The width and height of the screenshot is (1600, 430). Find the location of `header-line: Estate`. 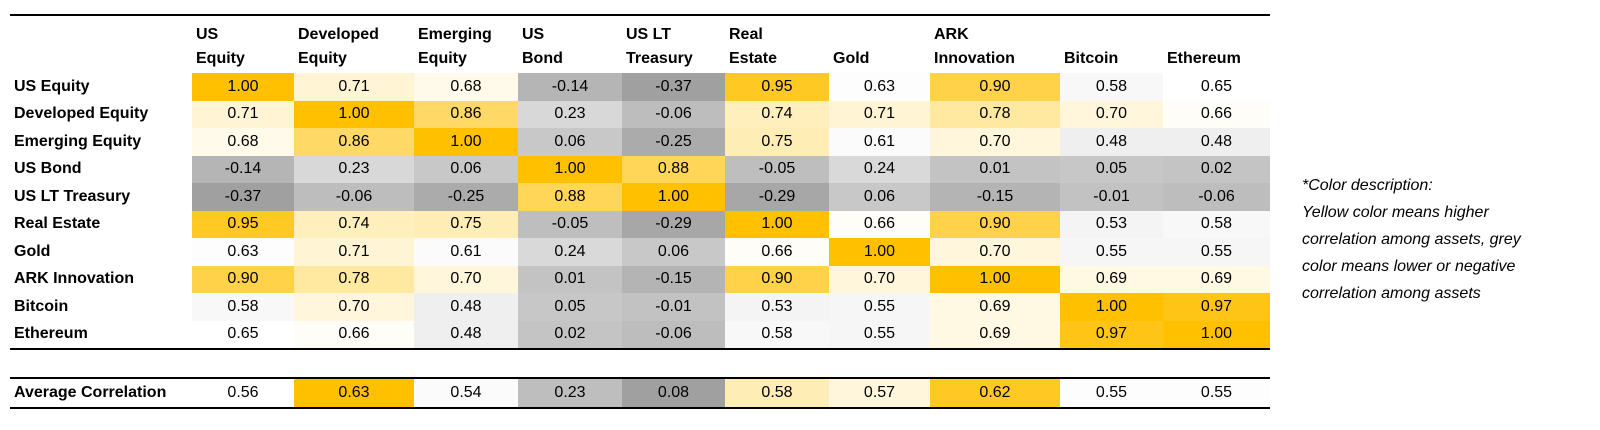

header-line: Estate is located at coordinates (753, 58).